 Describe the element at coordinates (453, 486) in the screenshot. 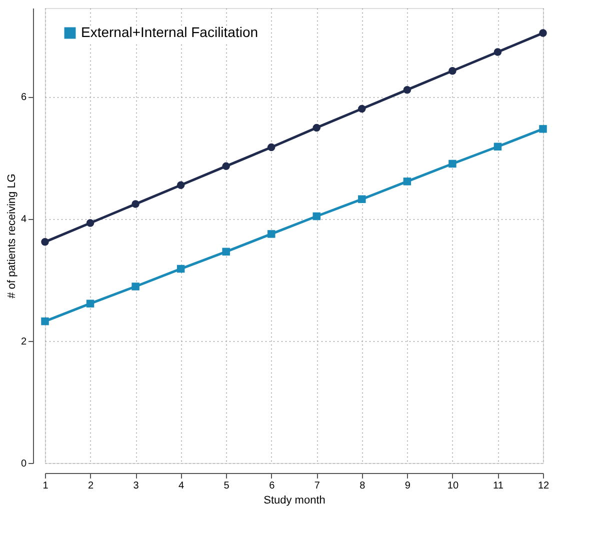

I see `x-tick-label: 10` at that location.